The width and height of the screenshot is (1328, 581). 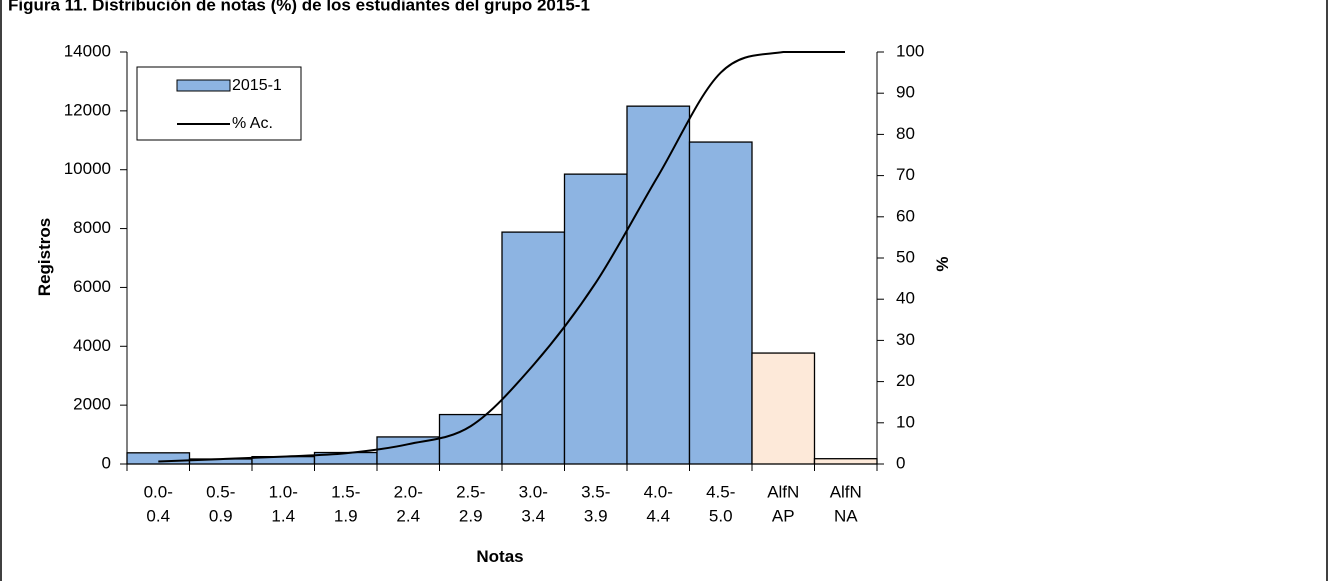 What do you see at coordinates (346, 515) in the screenshot?
I see `x-tick-label-3-line2: 1.9` at bounding box center [346, 515].